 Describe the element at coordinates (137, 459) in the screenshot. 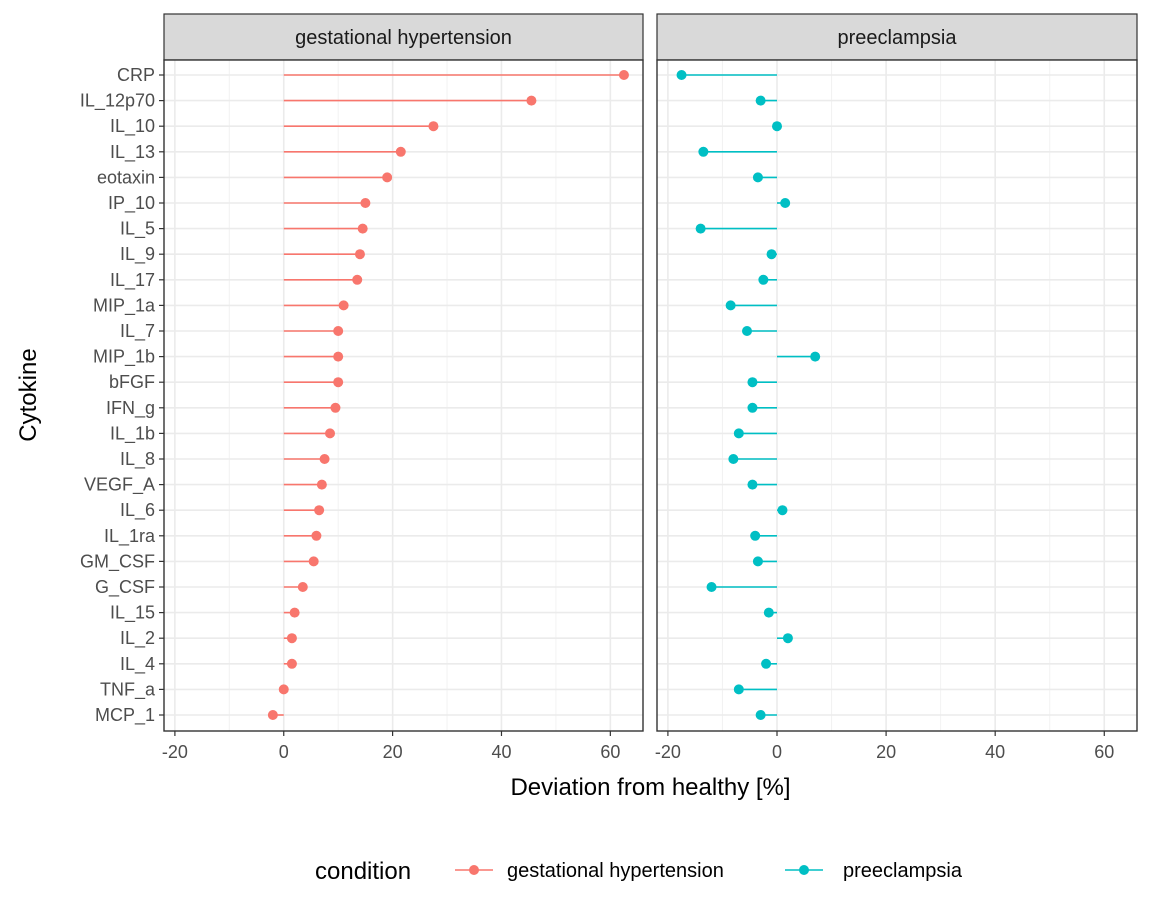

I see `y-tick-label: IL_8` at that location.